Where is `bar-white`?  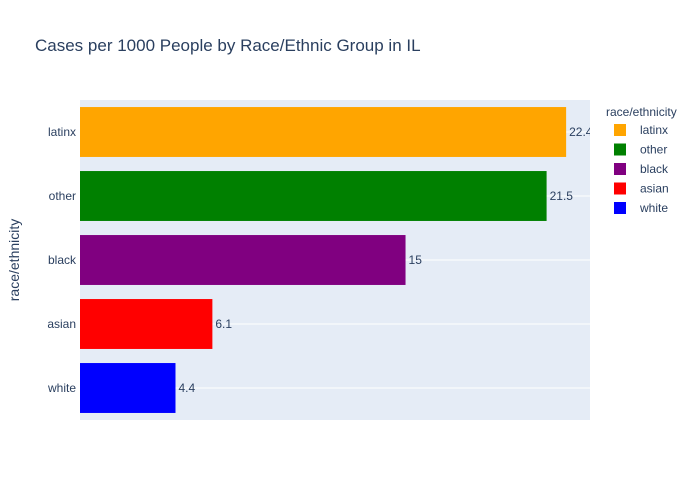 bar-white is located at coordinates (128, 388).